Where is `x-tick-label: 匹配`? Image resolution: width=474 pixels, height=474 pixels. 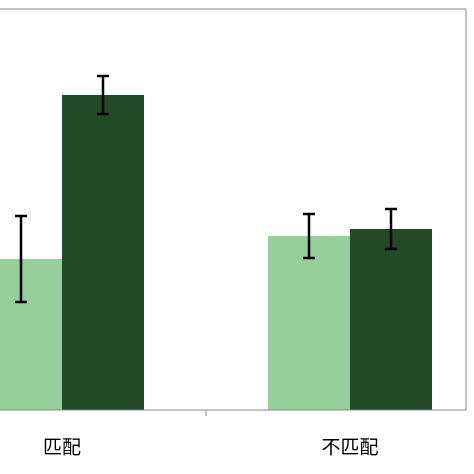
x-tick-label: 匹配 is located at coordinates (62, 448).